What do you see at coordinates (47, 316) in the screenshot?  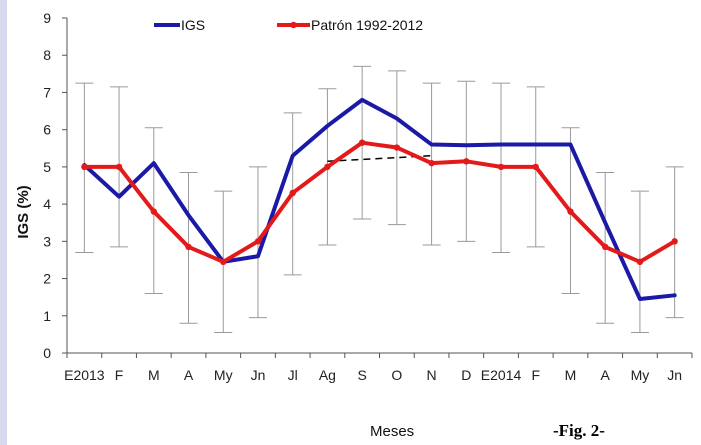 I see `y-tick-label: 1` at bounding box center [47, 316].